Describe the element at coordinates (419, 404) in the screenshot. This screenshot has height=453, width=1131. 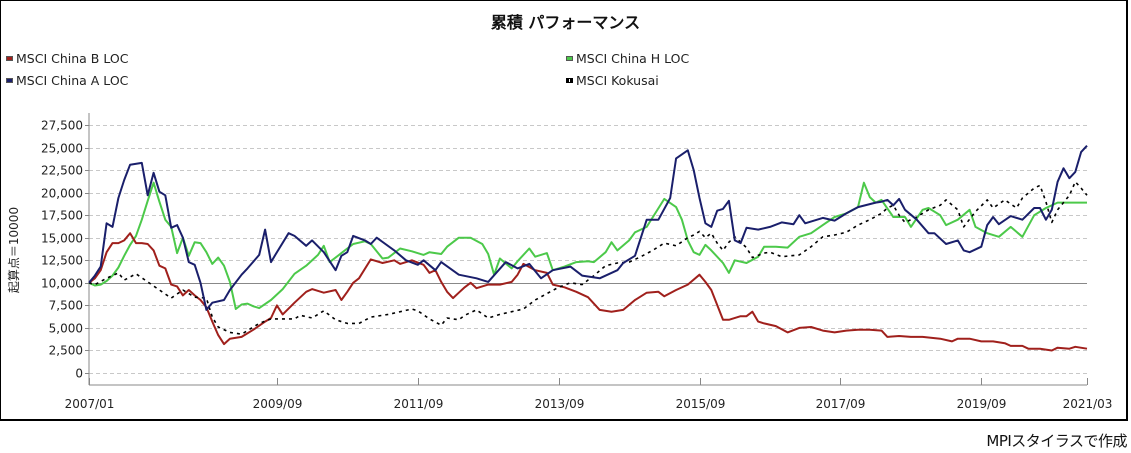
I see `x-tick-label: 2011/09` at that location.